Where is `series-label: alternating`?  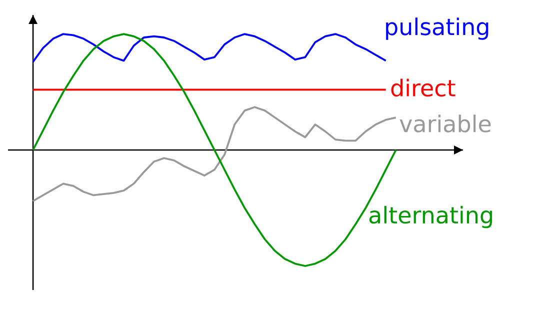
series-label: alternating is located at coordinates (430, 217).